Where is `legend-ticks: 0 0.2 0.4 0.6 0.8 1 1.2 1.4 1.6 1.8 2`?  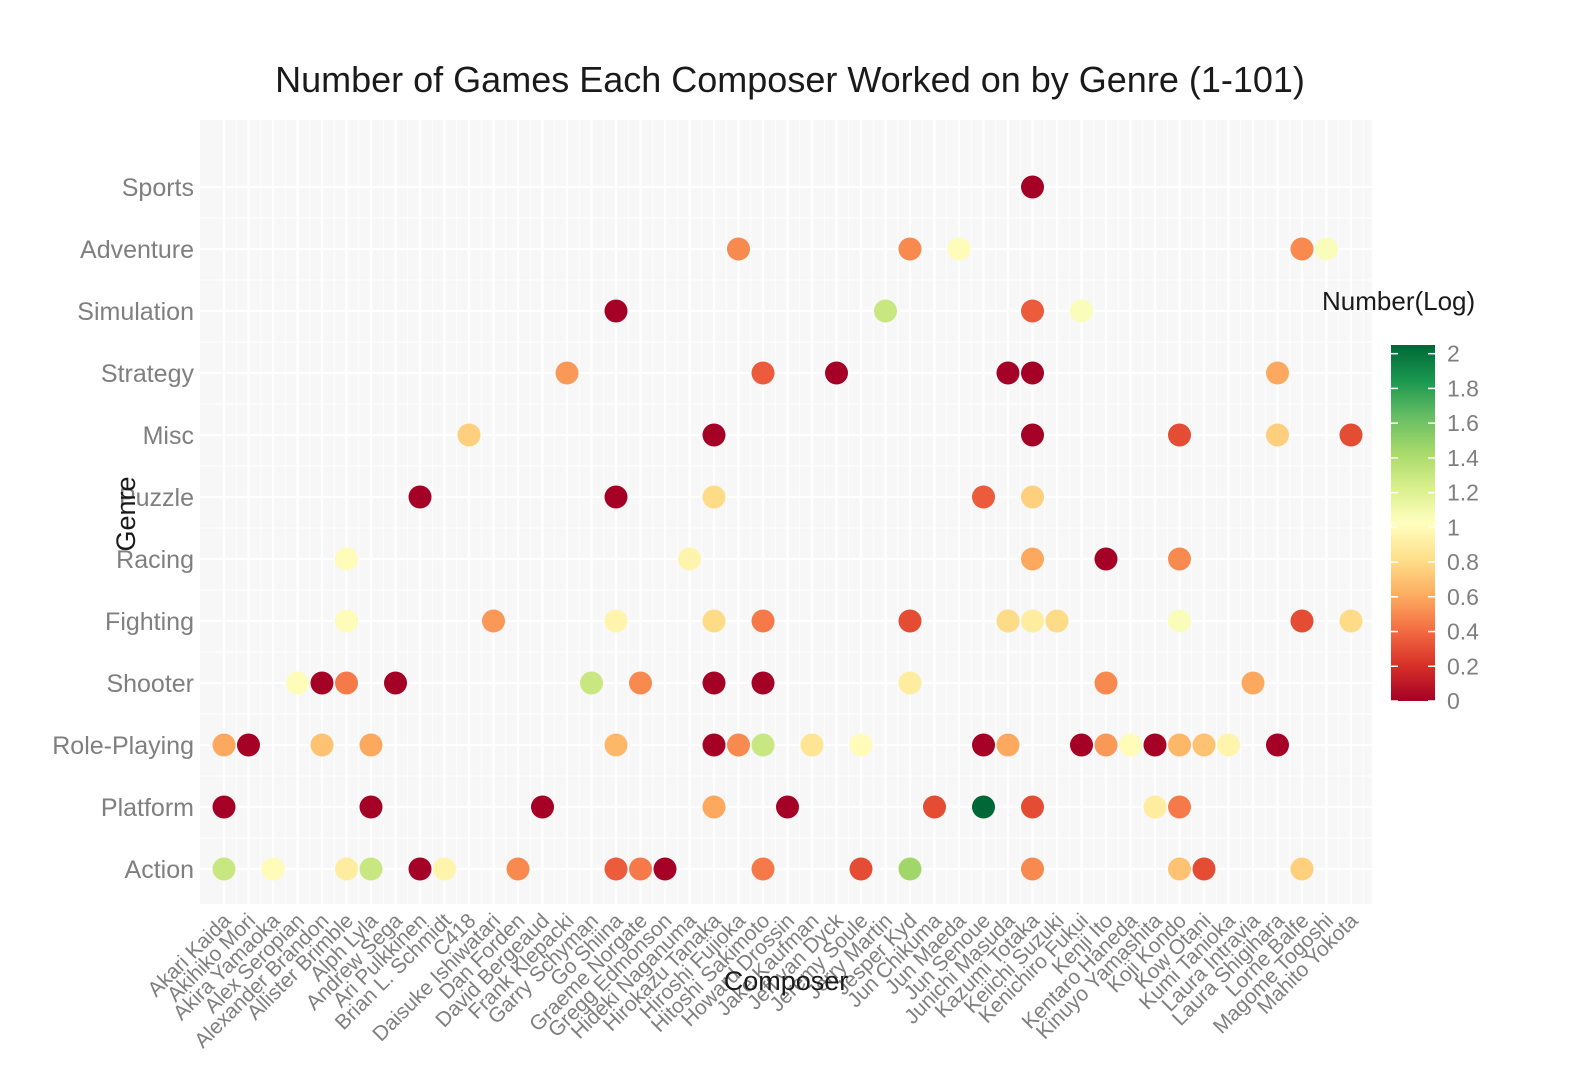
legend-ticks: 0 0.2 0.4 0.6 0.8 1 1.2 1.4 1.6 1.8 2 is located at coordinates (1435, 527).